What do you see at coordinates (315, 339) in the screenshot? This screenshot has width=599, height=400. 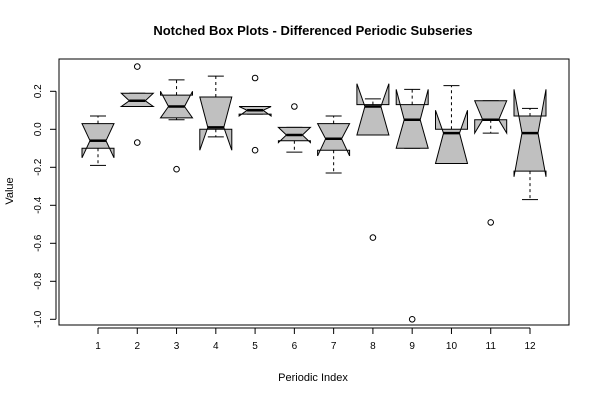 I see `x-axis: 1 2 3 4 5 6 7 8 9 10 11 12` at bounding box center [315, 339].